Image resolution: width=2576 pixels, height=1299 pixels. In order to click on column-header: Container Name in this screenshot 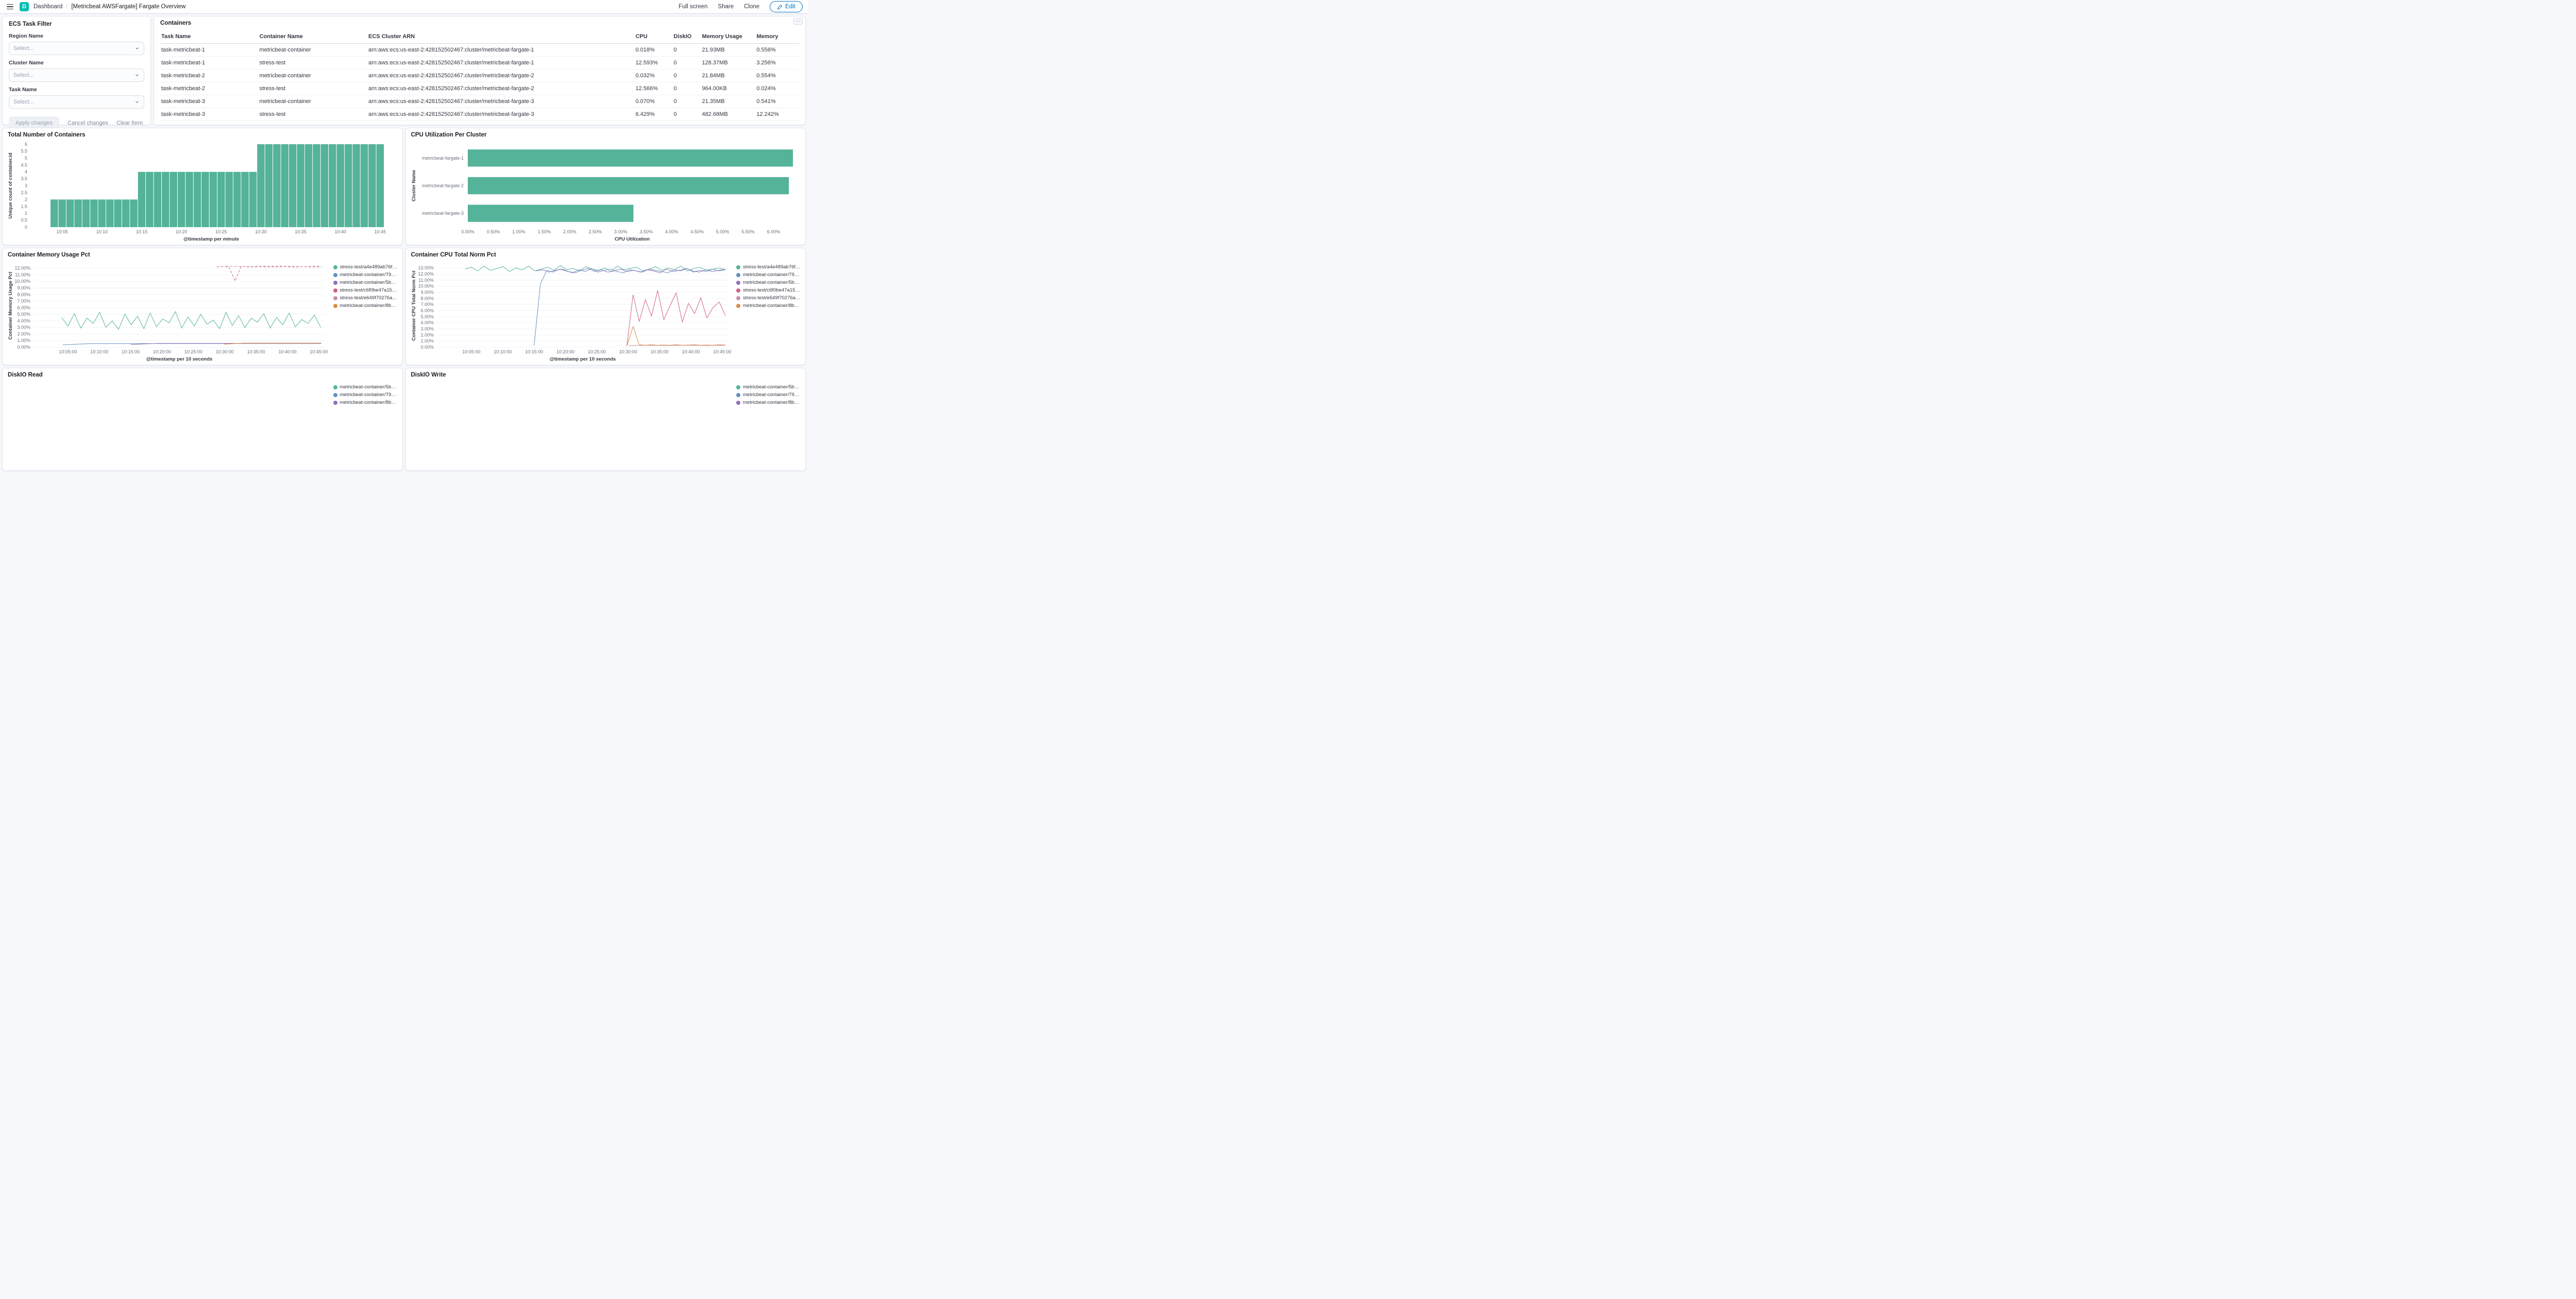, I will do `click(313, 37)`.